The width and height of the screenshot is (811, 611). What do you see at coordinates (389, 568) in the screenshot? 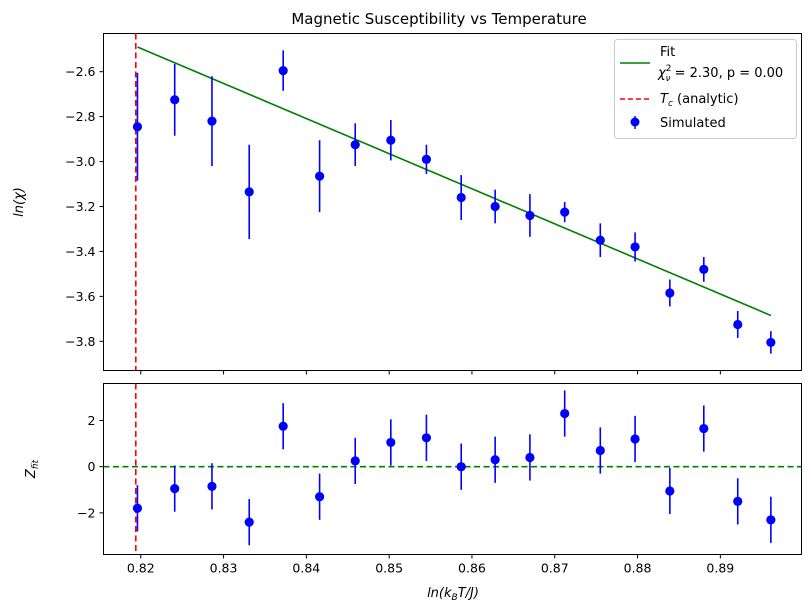
I see `bottom-x-tick-label: 0.85` at bounding box center [389, 568].